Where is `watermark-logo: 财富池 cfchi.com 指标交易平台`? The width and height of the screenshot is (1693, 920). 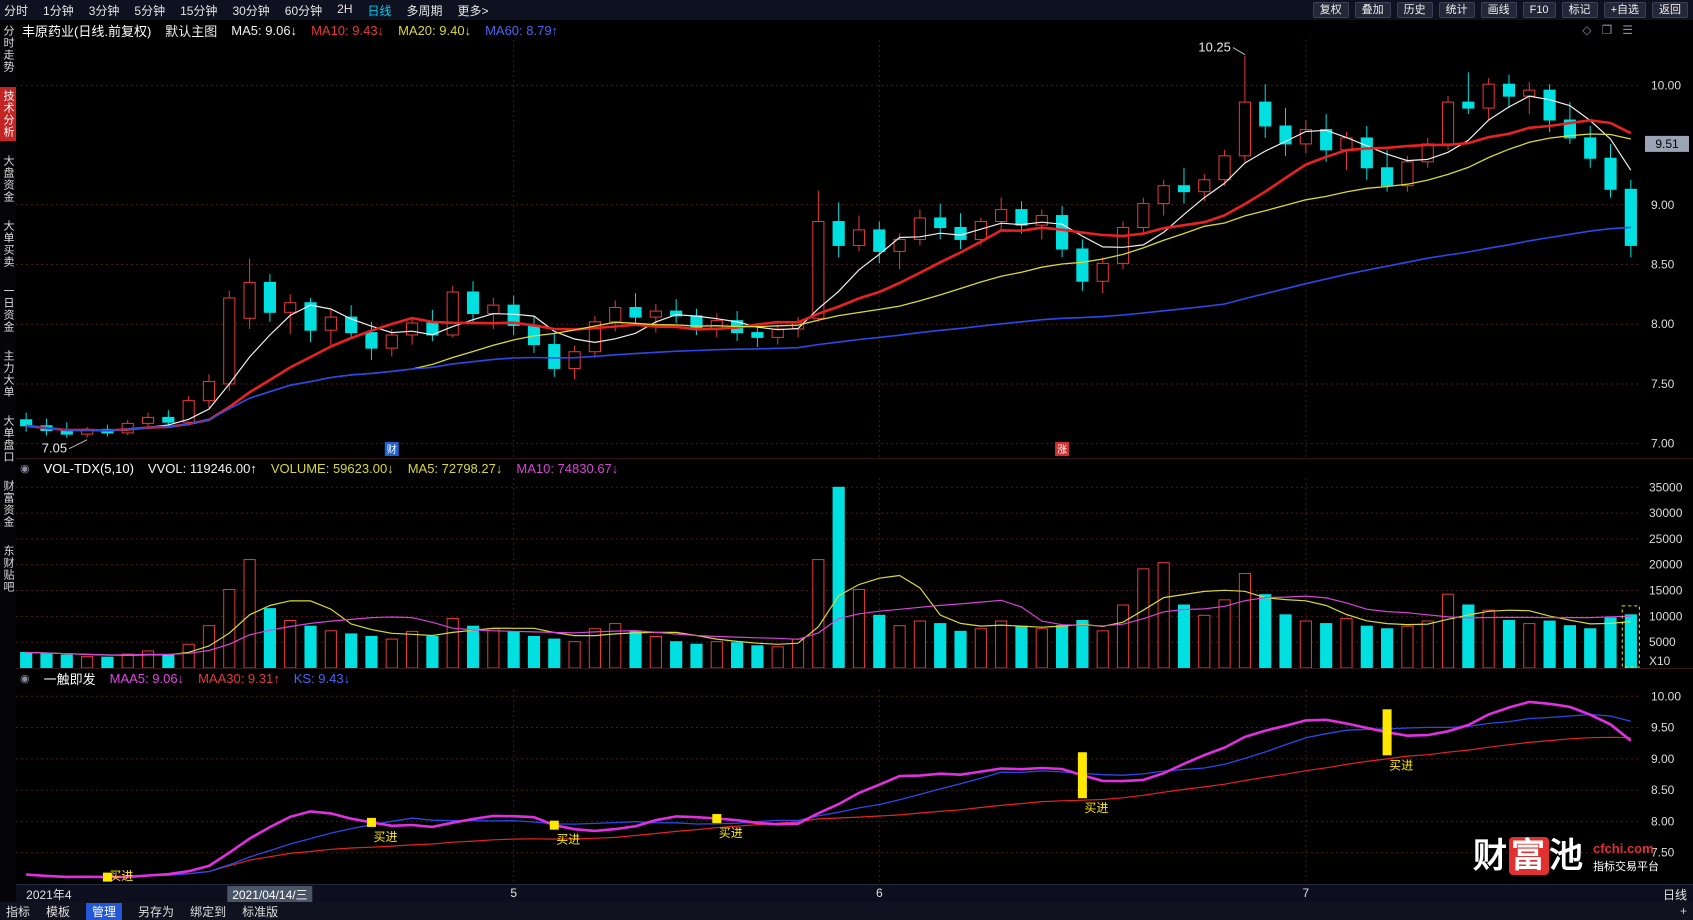
watermark-logo: 财富池 cfchi.com 指标交易平台 is located at coordinates (1566, 856).